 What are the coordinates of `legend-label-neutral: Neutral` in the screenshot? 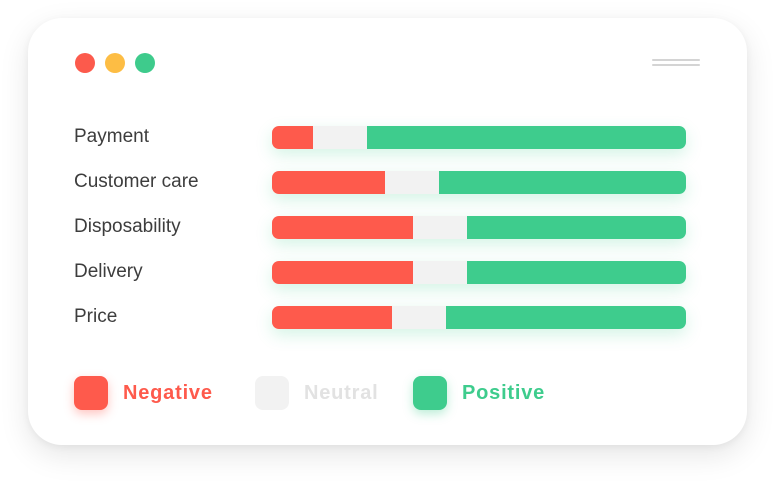 It's located at (341, 393).